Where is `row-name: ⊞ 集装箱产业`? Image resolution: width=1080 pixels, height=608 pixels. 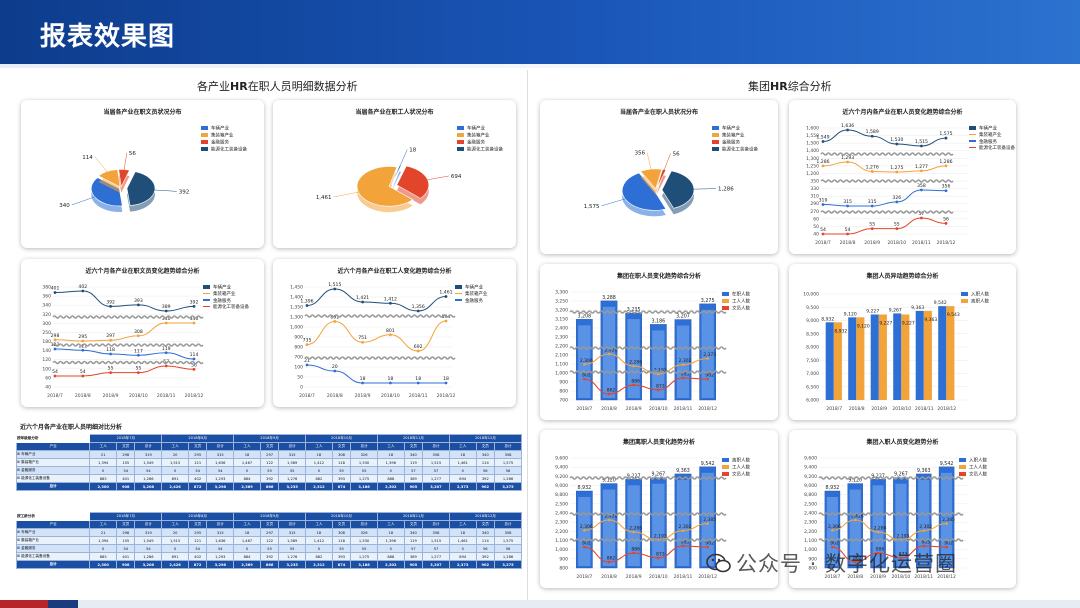
row-name: ⊞ 集装箱产业 is located at coordinates (53, 462).